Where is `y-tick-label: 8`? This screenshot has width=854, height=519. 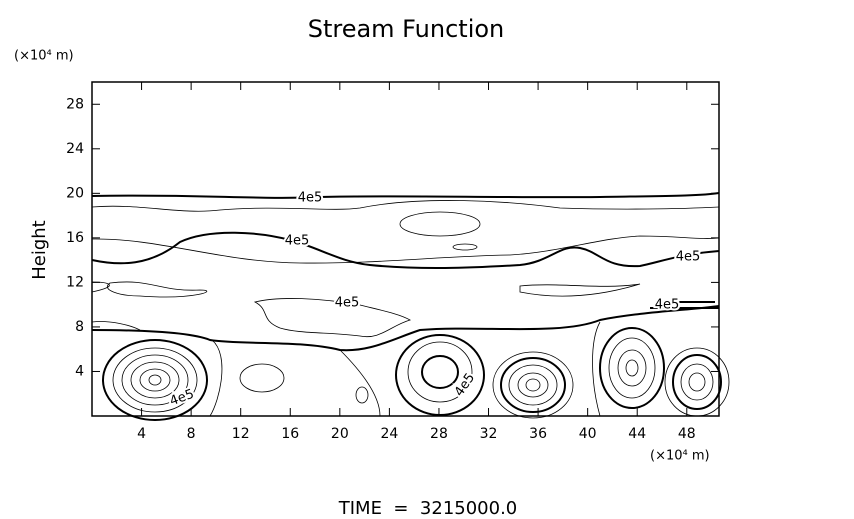 y-tick-label: 8 is located at coordinates (79, 327).